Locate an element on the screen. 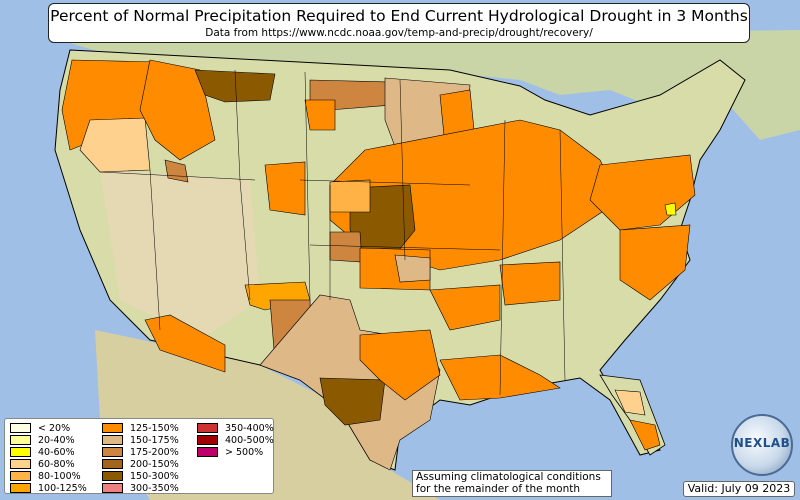  legend-label: 80-100% is located at coordinates (59, 476).